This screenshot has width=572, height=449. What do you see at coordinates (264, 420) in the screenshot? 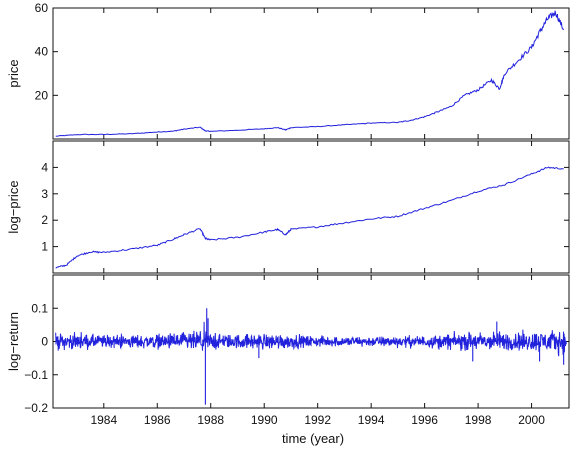
I see `x-tick-label: 1990` at bounding box center [264, 420].